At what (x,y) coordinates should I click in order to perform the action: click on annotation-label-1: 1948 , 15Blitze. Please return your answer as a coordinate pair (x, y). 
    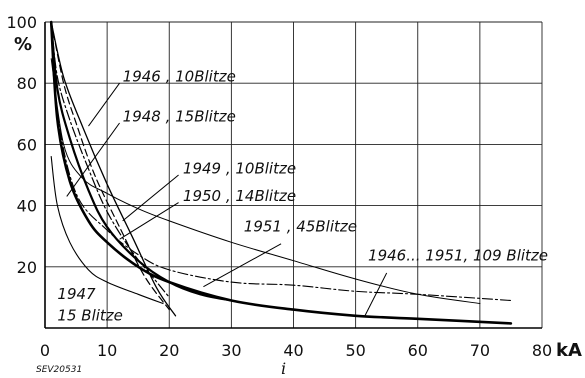
    Looking at the image, I should click on (179, 116).